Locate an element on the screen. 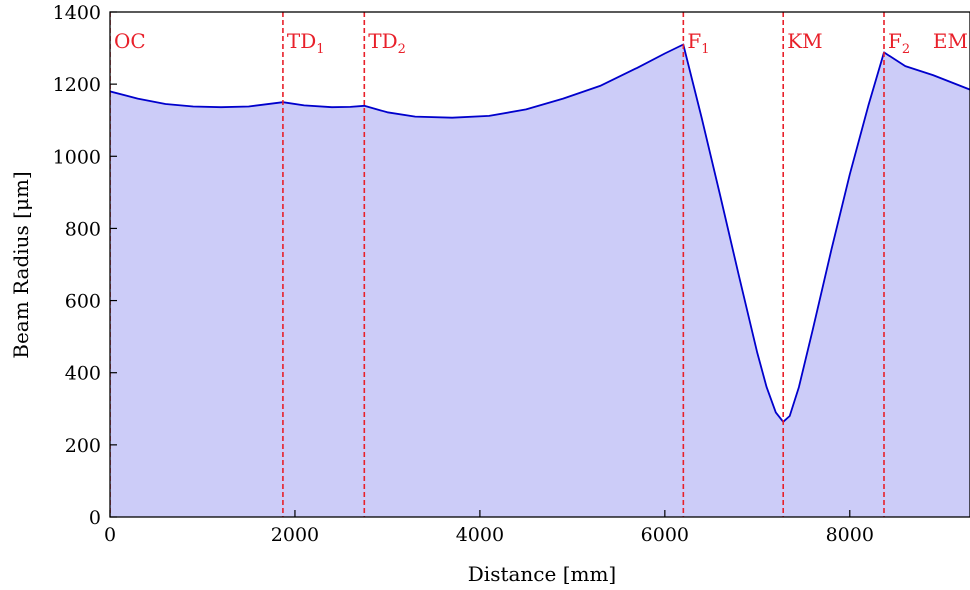 This screenshot has width=970, height=590. y-tick-label: 1200 is located at coordinates (77, 85).